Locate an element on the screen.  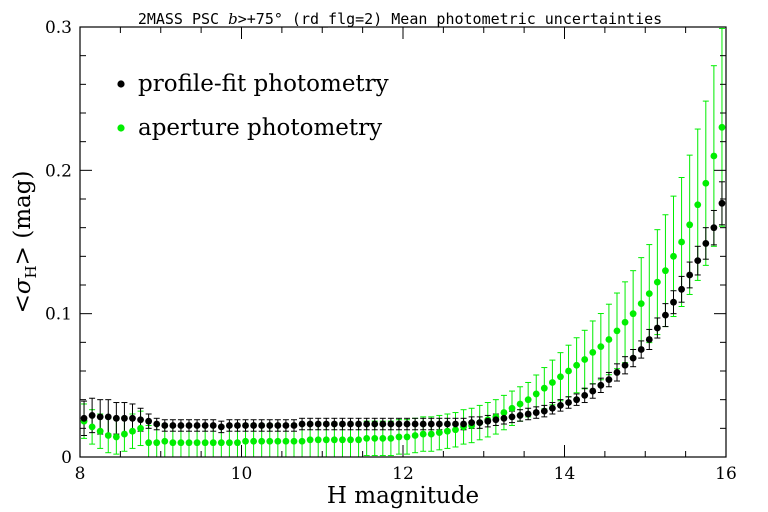
y-tick-label-2: 0.2 is located at coordinates (58, 171).